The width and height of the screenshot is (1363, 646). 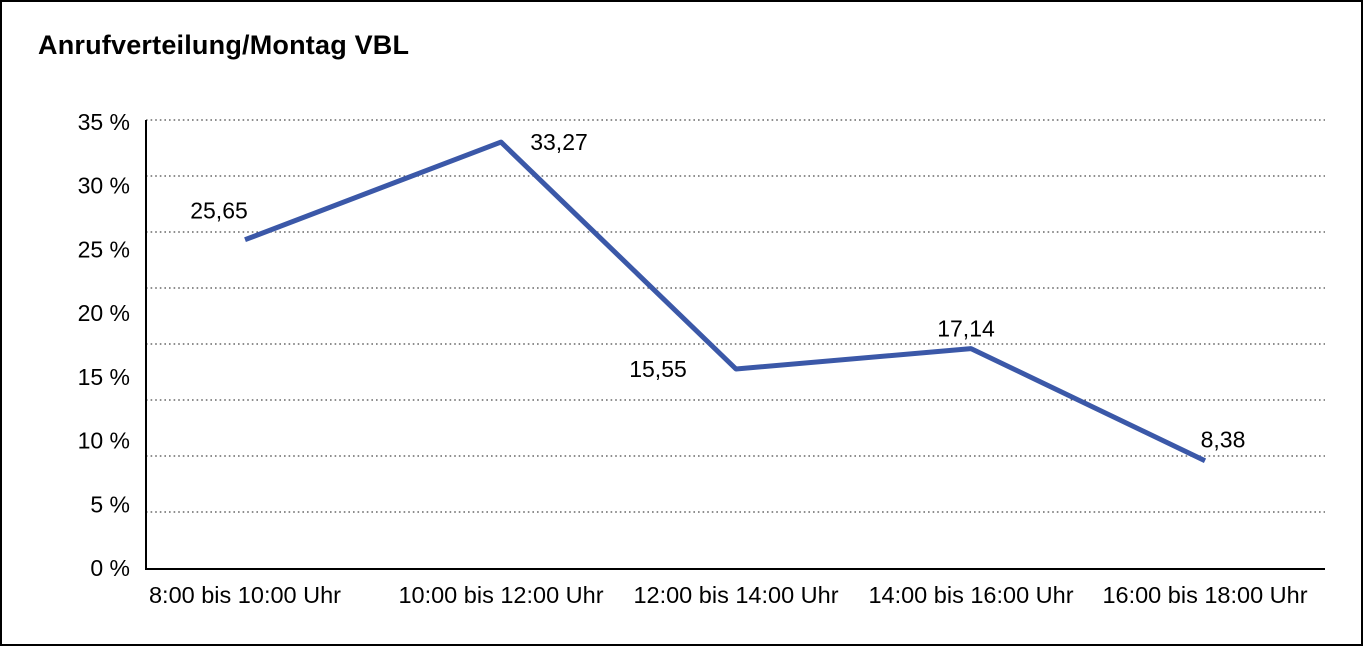 I want to click on y-tick-label: 15 %, so click(x=104, y=377).